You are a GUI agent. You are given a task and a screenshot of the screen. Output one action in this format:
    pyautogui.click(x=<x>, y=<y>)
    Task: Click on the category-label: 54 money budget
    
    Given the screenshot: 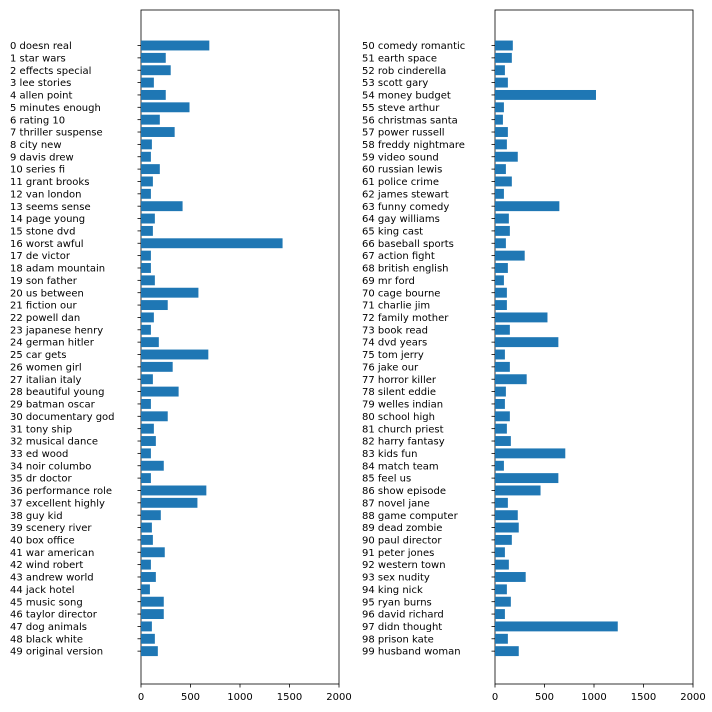 What is the action you would take?
    pyautogui.click(x=406, y=96)
    